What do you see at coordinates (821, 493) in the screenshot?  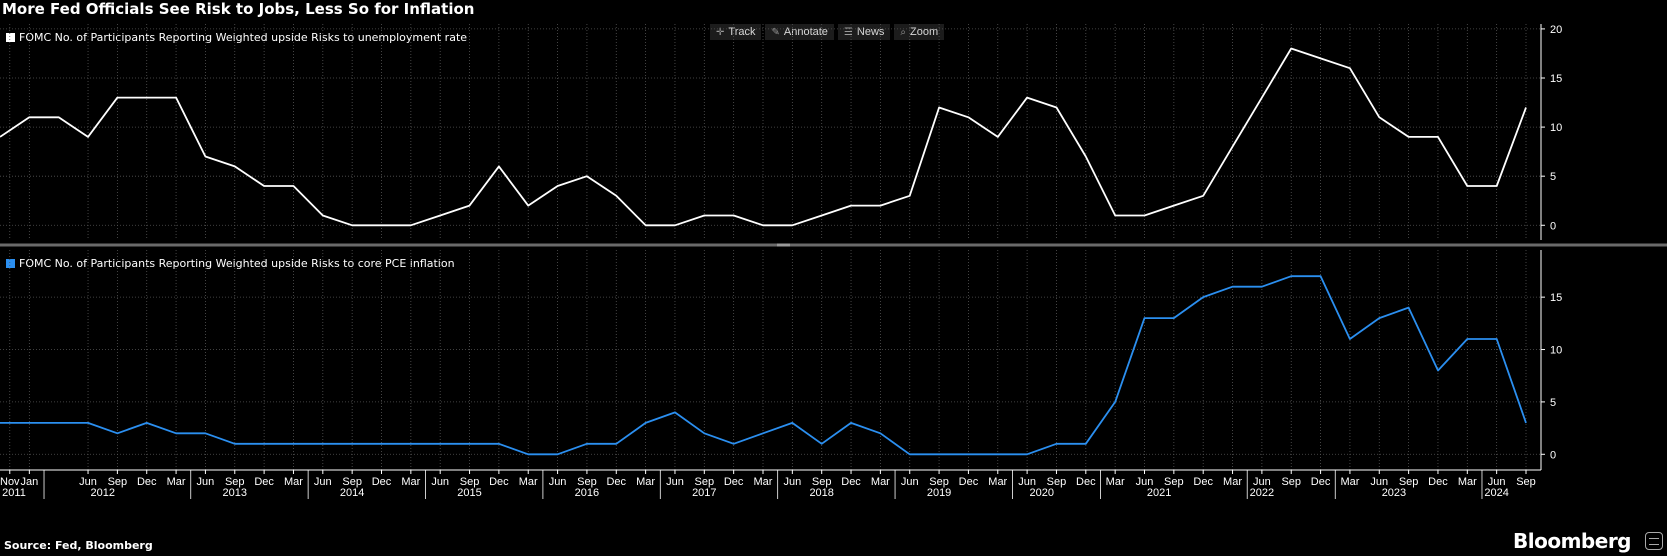 I see `x-year-label: 2018` at bounding box center [821, 493].